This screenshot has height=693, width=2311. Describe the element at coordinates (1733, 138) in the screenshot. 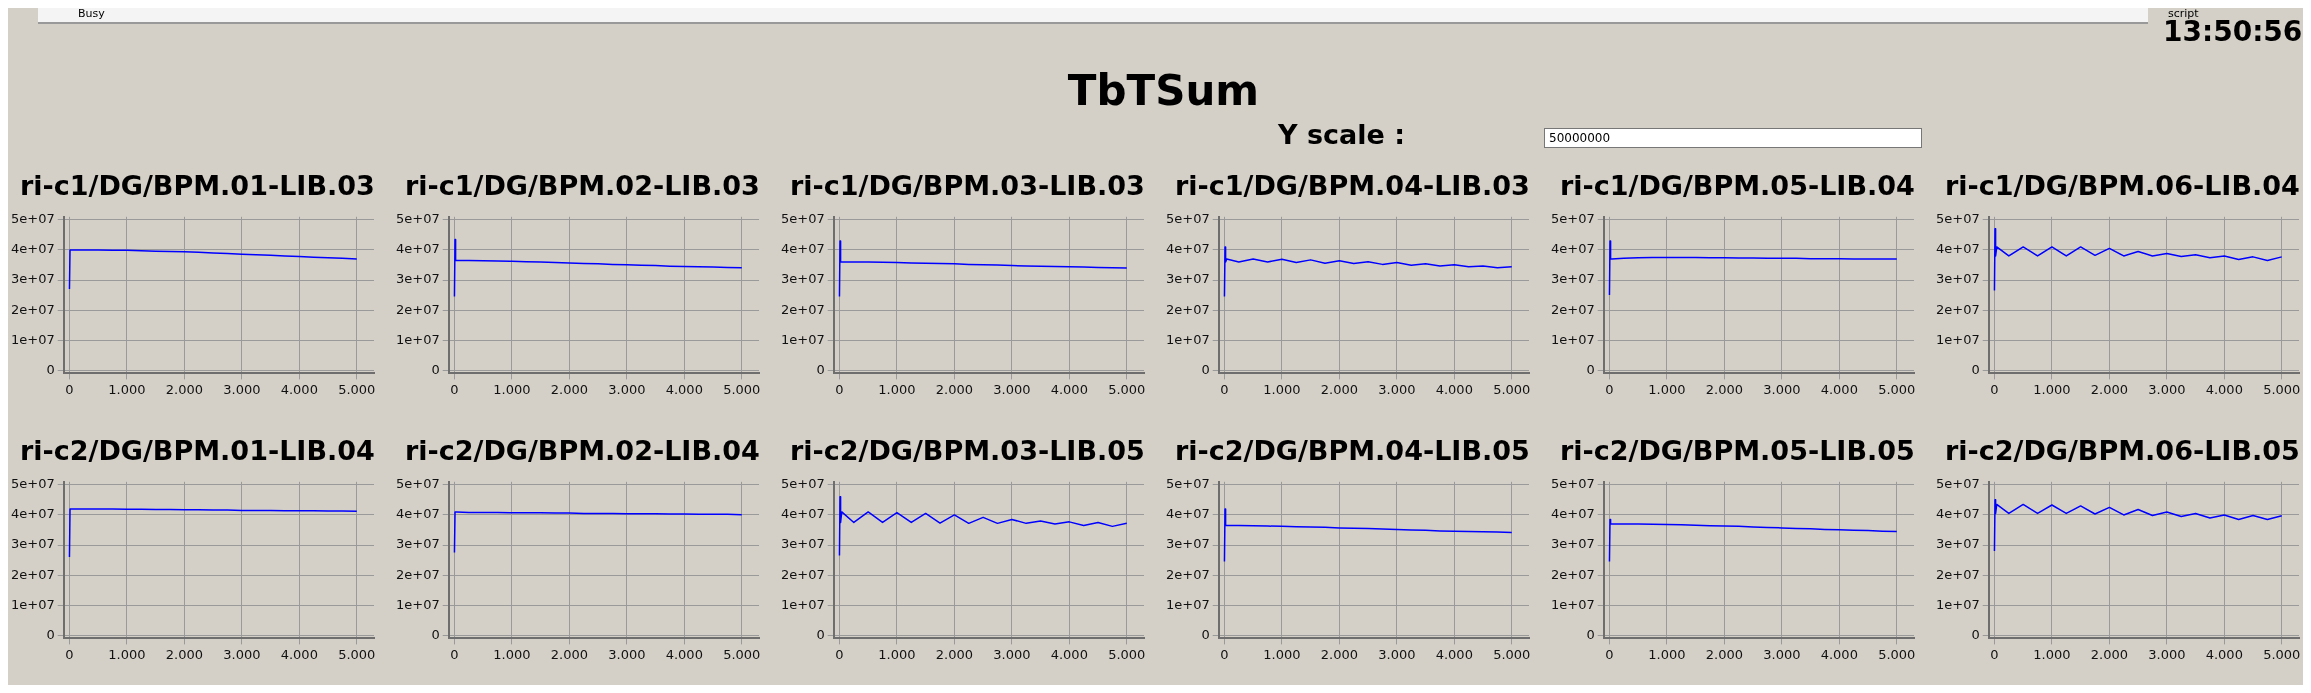

I see `text: 50000000` at that location.